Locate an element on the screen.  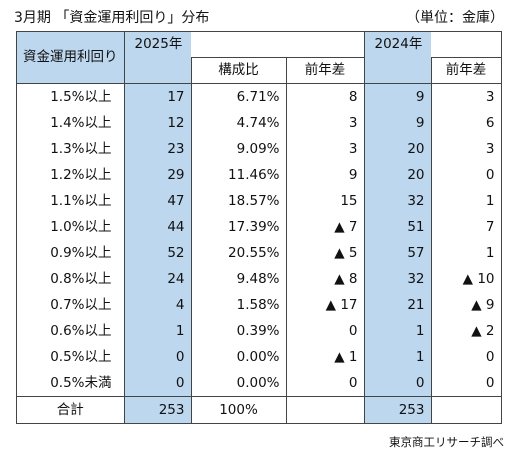
count-2025: 12 is located at coordinates (157, 123).